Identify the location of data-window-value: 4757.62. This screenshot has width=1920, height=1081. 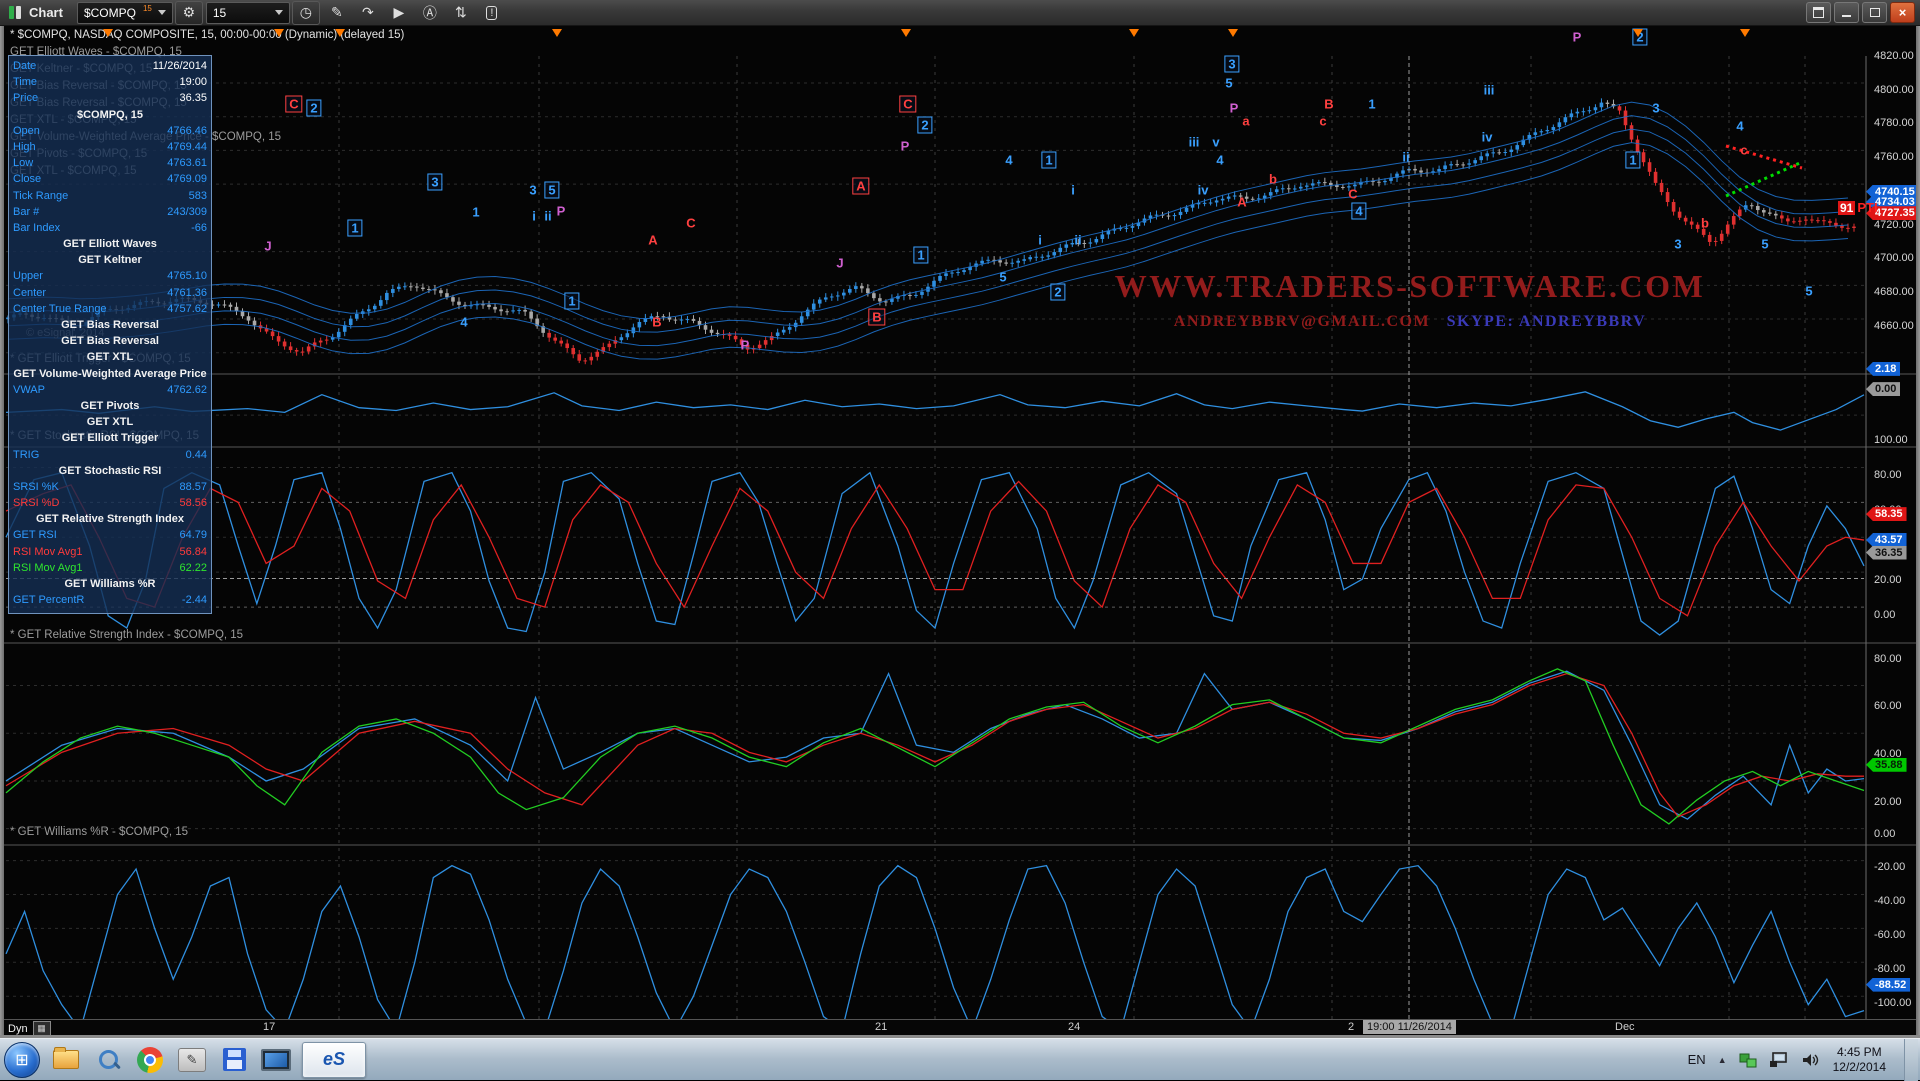
(187, 308).